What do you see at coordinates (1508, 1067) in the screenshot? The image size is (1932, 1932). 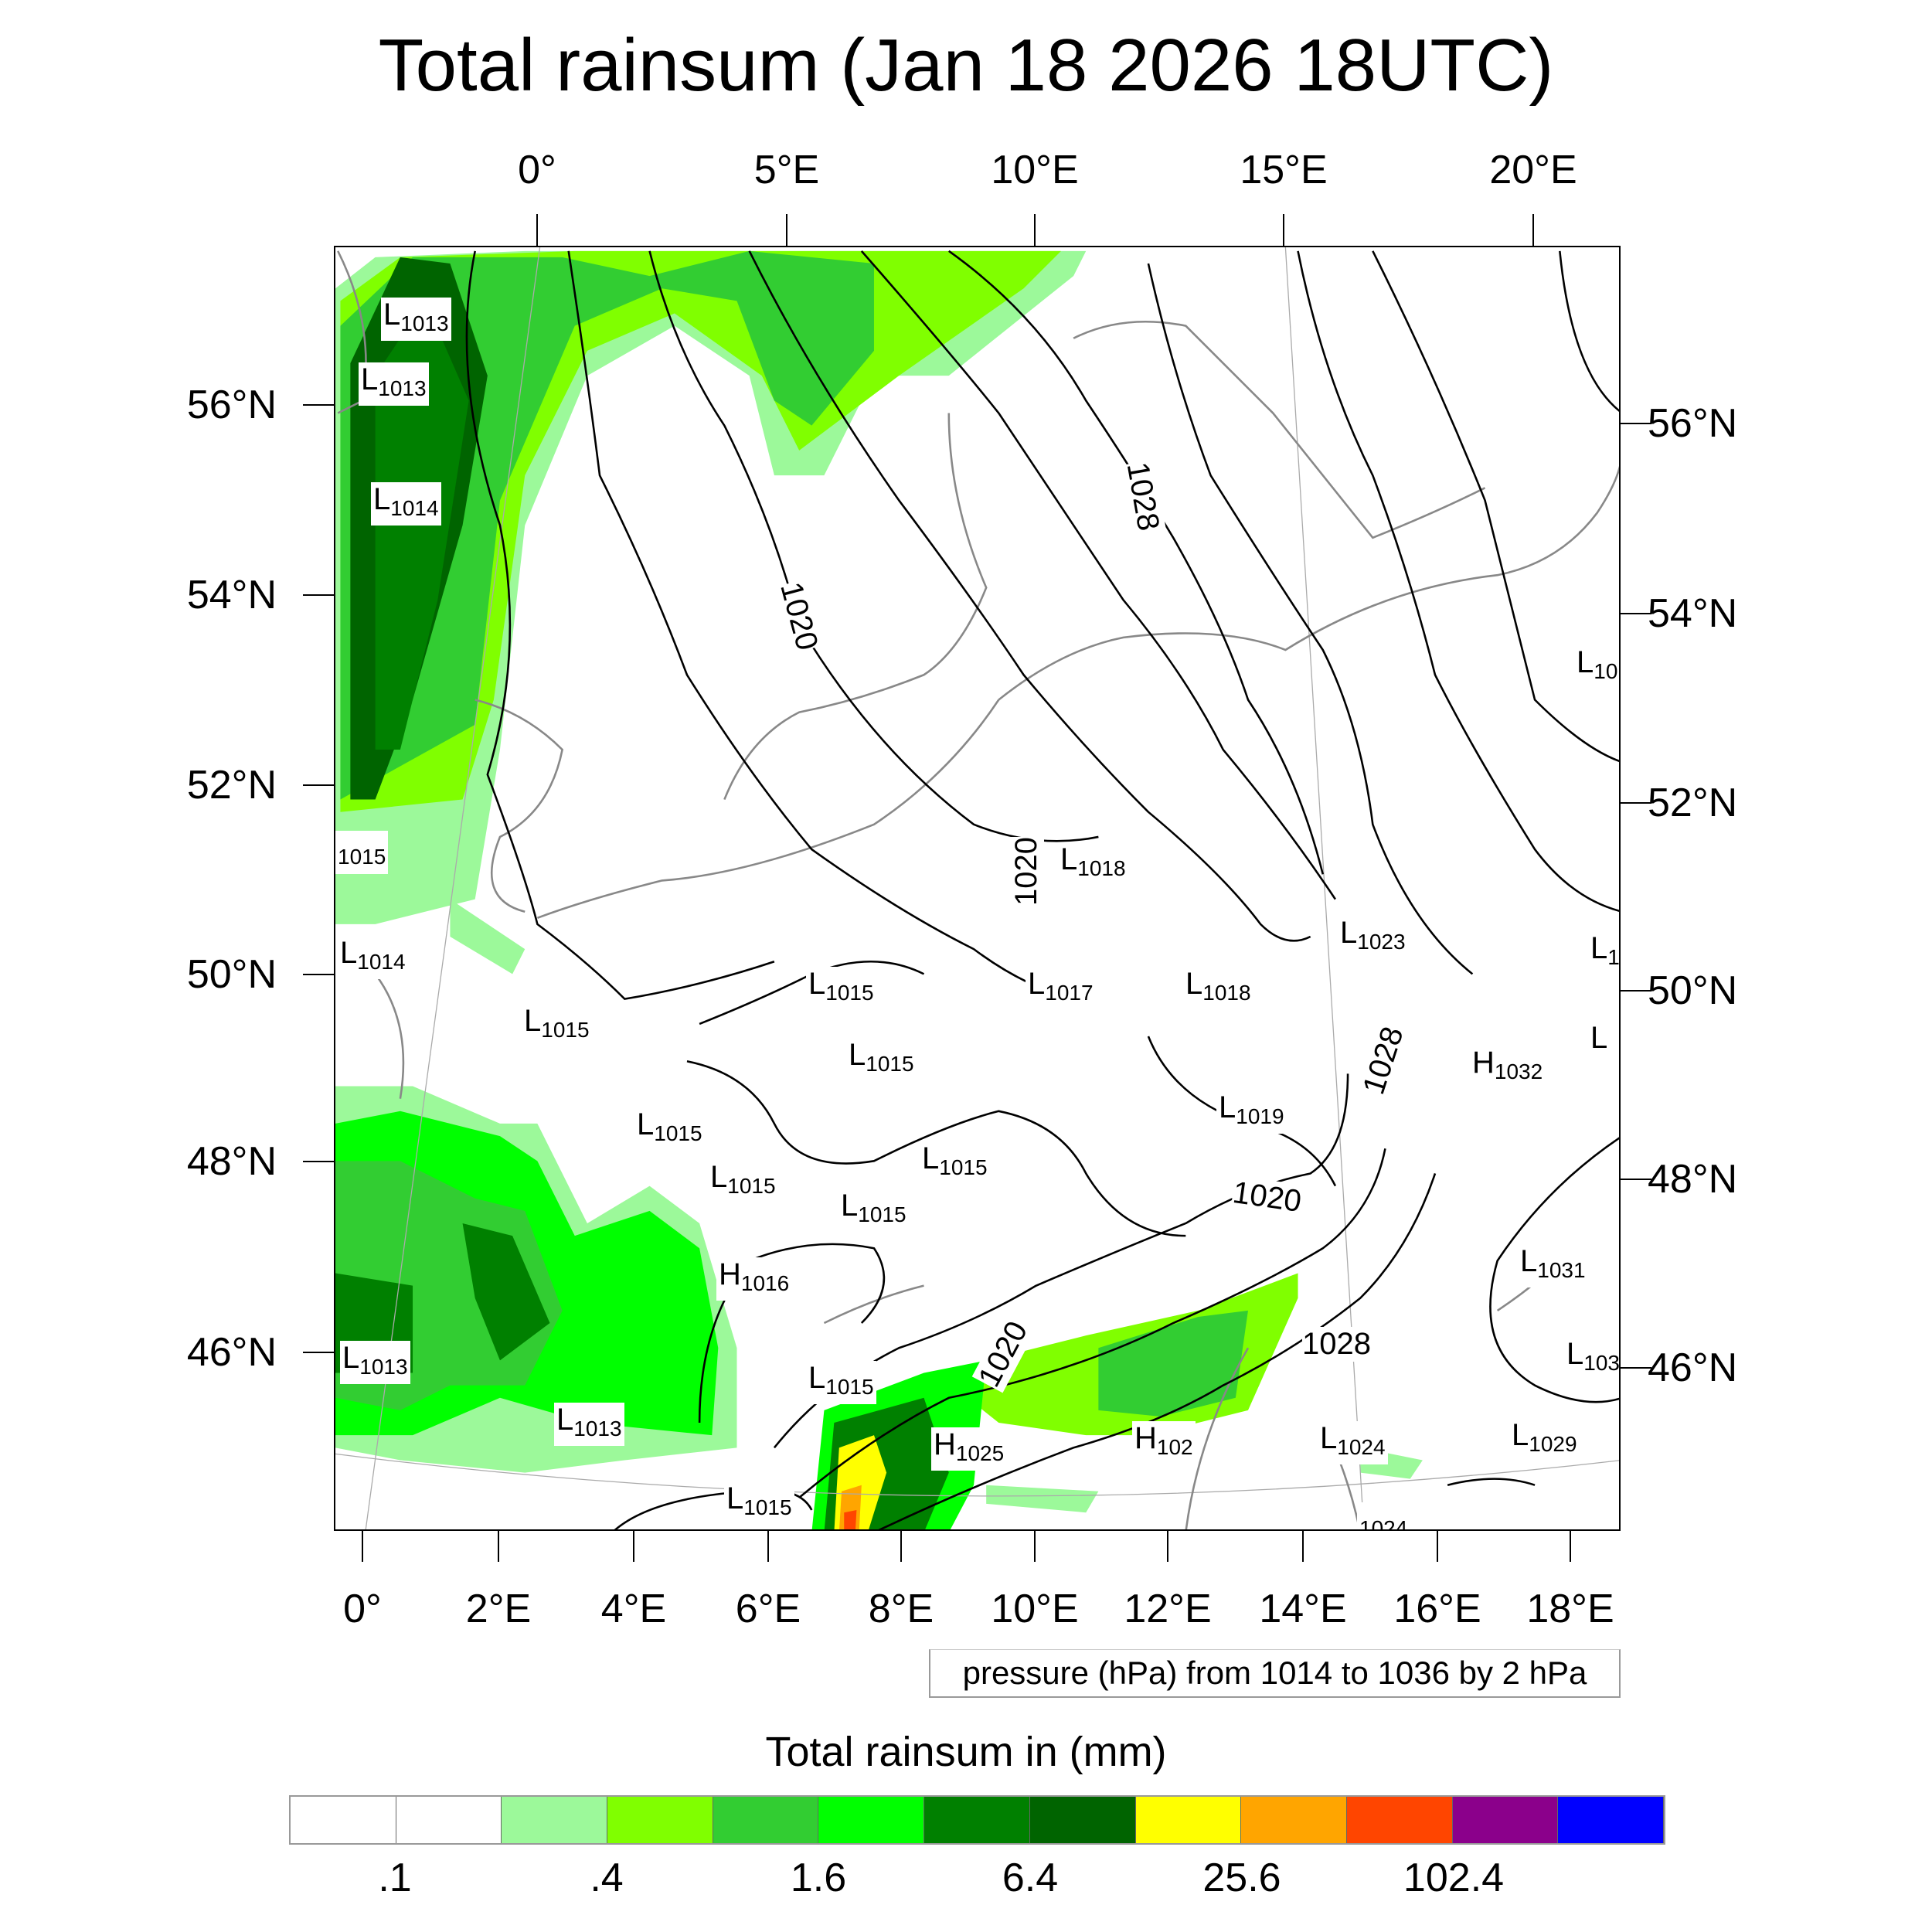 I see `pressure-center-label: H1032` at bounding box center [1508, 1067].